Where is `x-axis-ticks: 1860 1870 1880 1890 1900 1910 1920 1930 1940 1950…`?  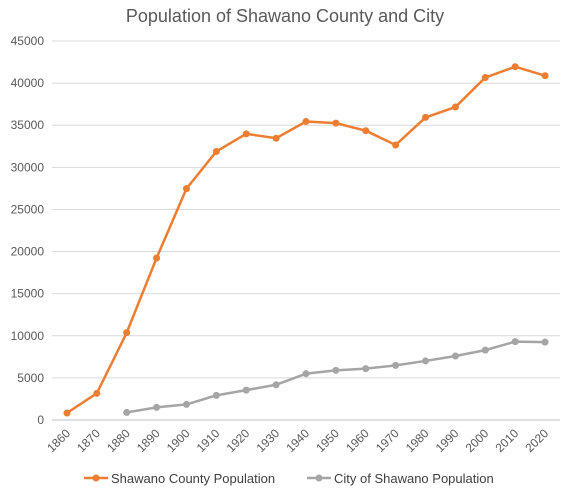 x-axis-ticks: 1860 1870 1880 1890 1900 1910 1920 1930 1940 1950… is located at coordinates (297, 440).